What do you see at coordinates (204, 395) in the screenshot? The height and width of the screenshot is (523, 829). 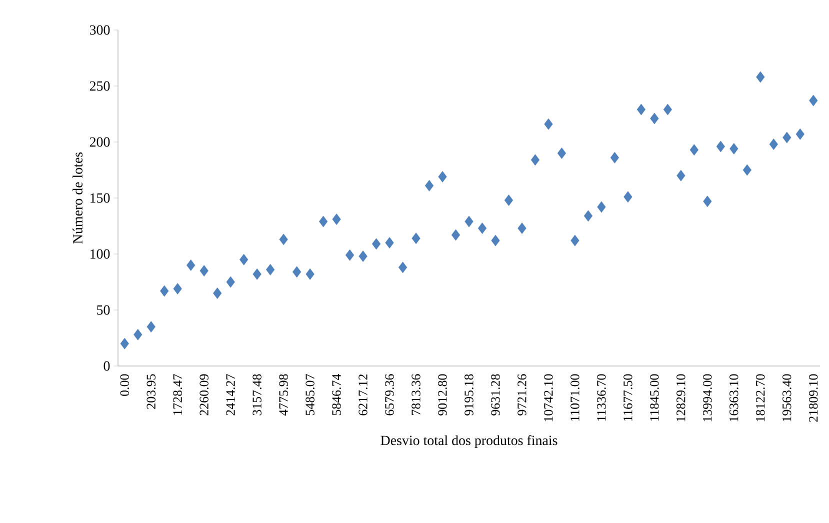 I see `x-tick-label: 2260.09` at bounding box center [204, 395].